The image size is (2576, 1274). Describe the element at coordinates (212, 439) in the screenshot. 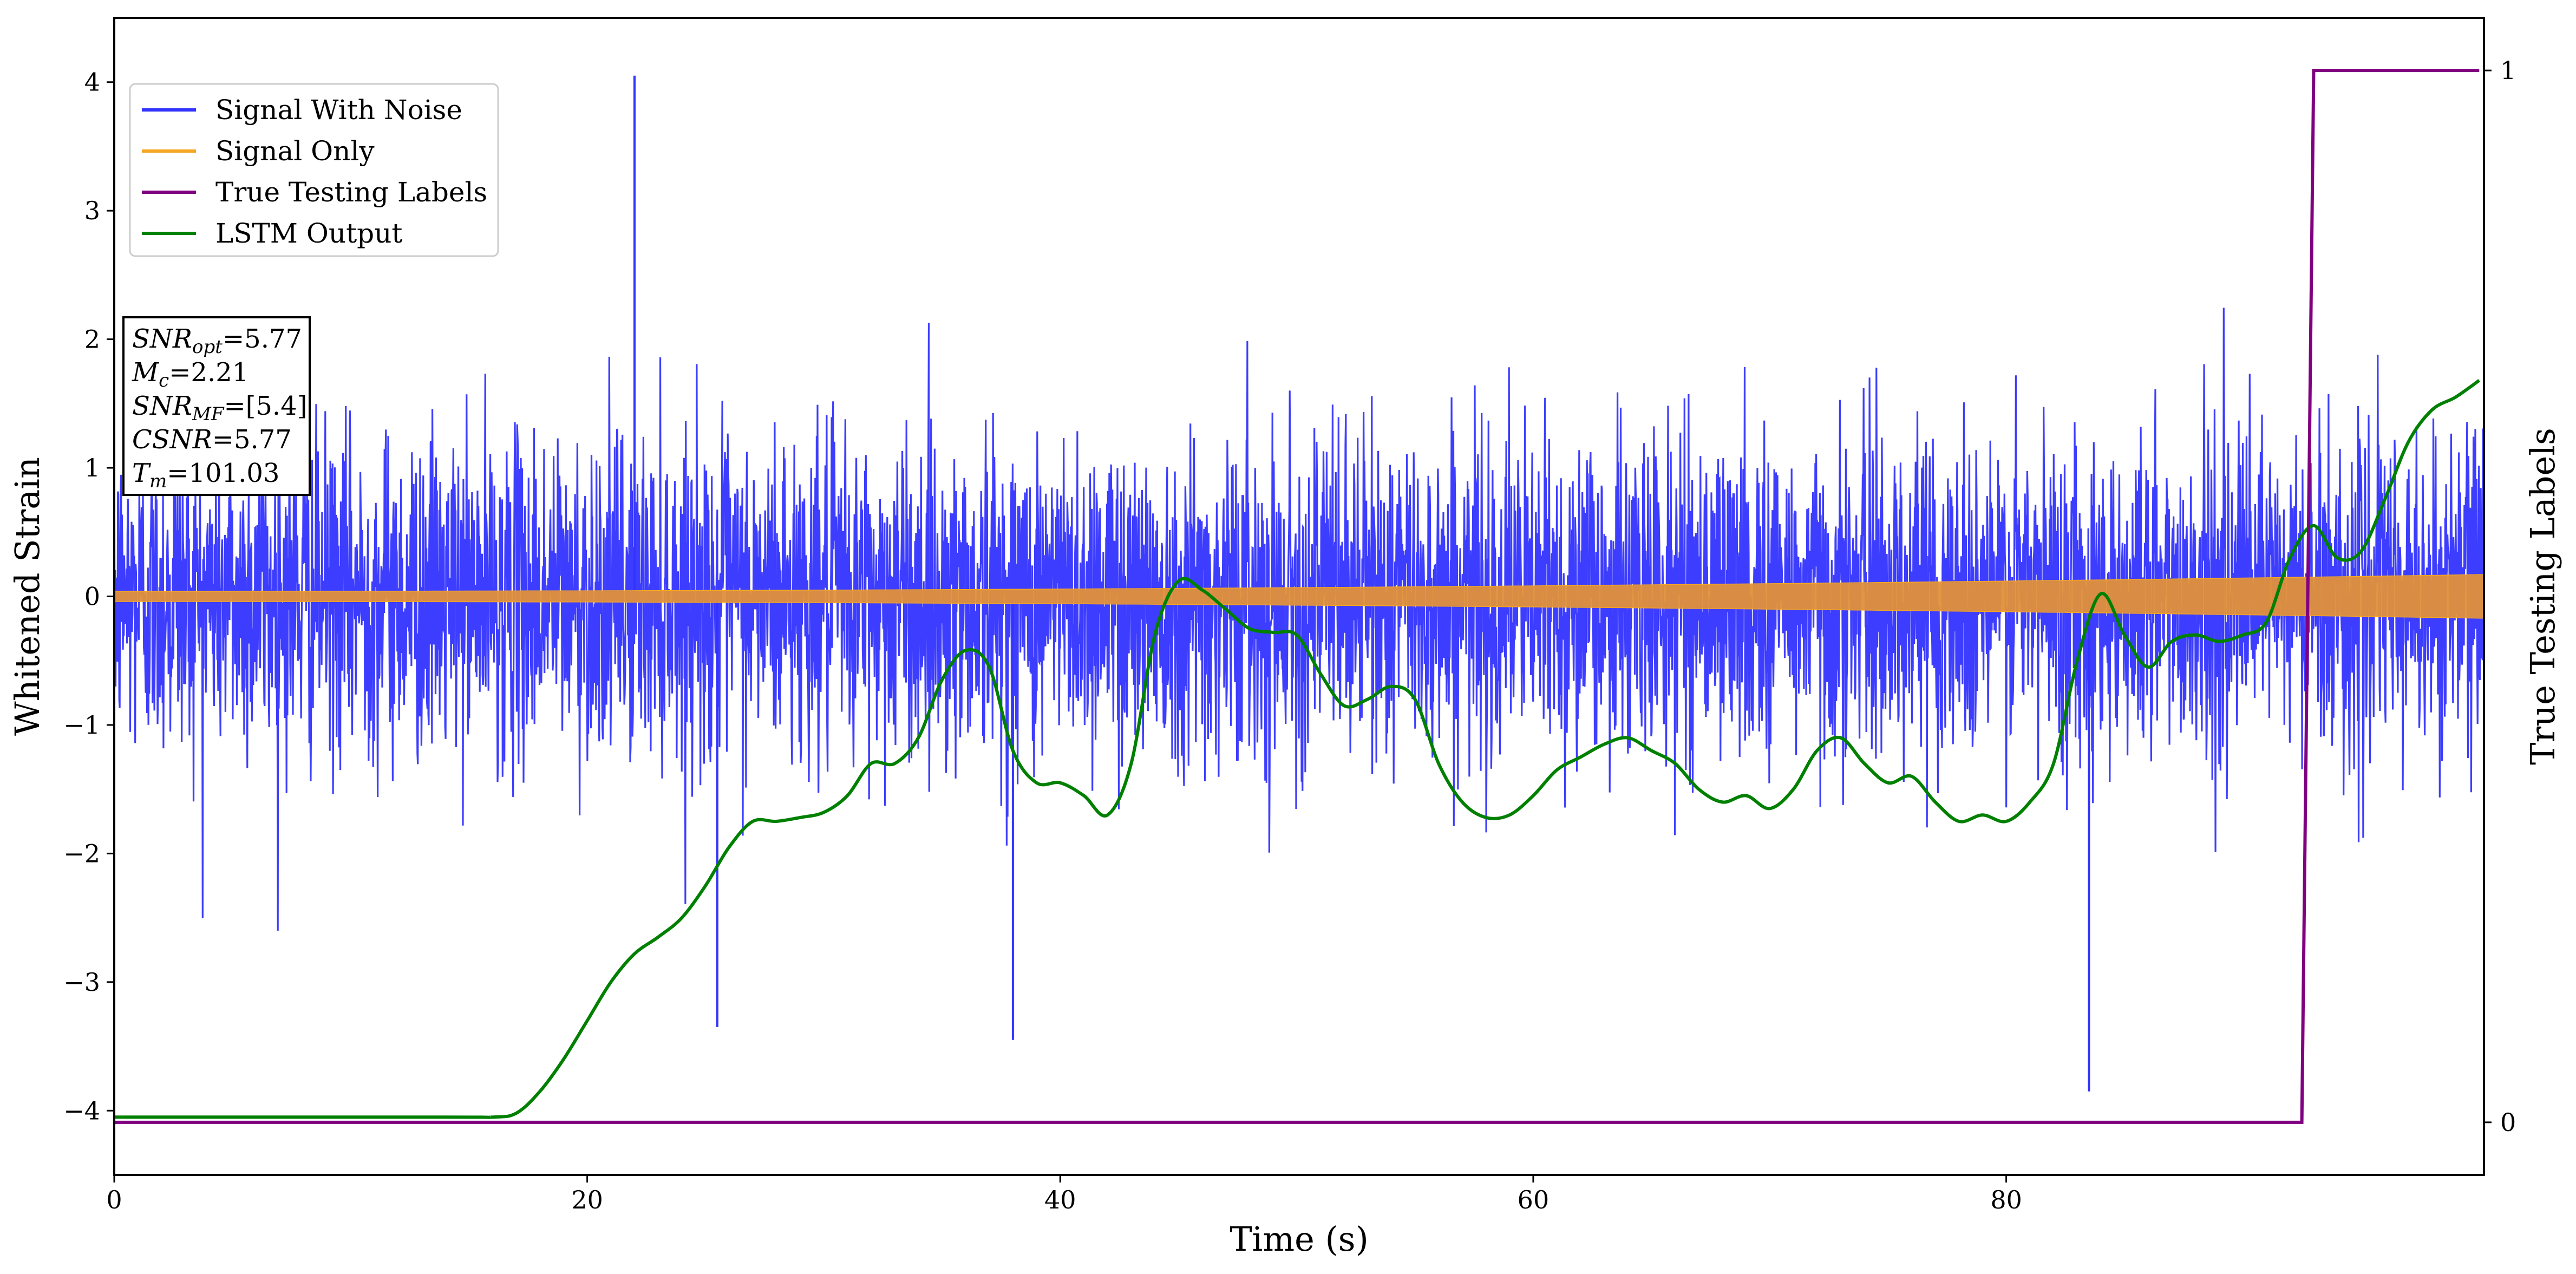

I see `info-line-csnr: CSNR=5.77` at that location.